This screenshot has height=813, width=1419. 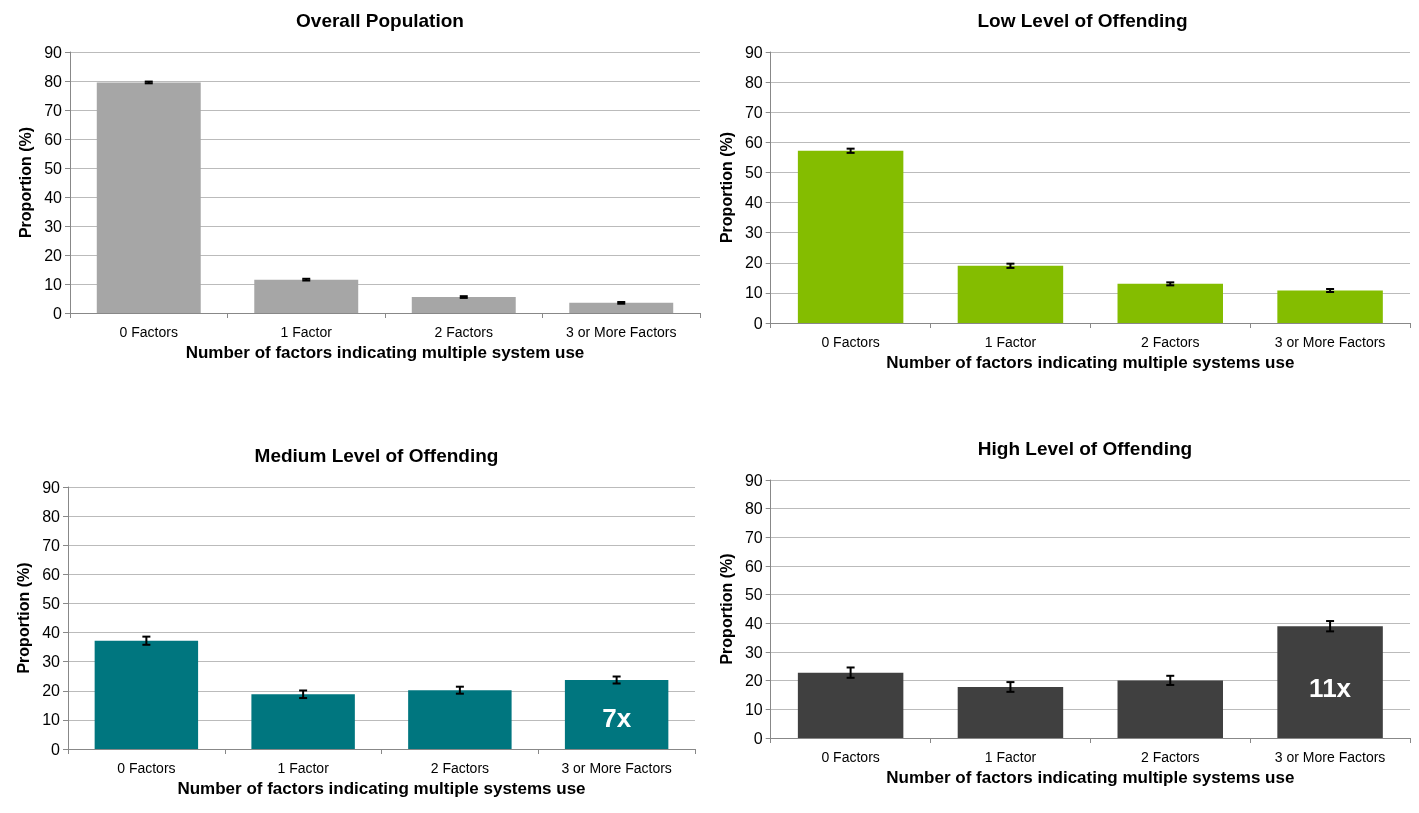 What do you see at coordinates (385, 352) in the screenshot?
I see `x-axis-title: Number of factors indicating multiple system use` at bounding box center [385, 352].